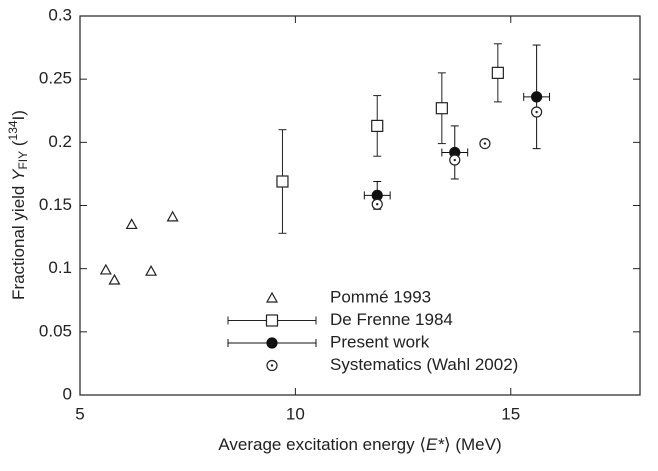  Describe the element at coordinates (380, 296) in the screenshot. I see `legend-label: Pommé 1993` at that location.